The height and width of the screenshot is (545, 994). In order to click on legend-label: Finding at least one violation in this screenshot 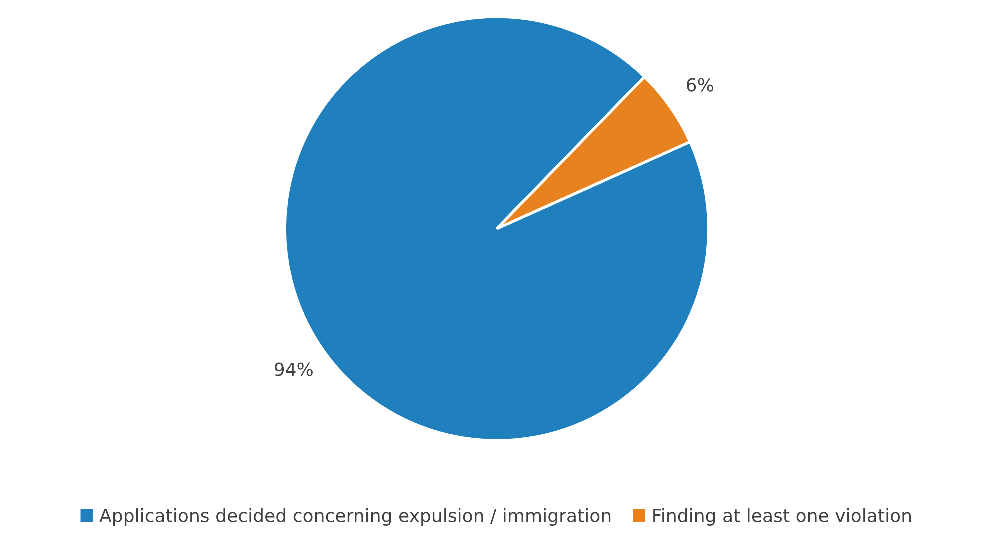, I will do `click(783, 517)`.